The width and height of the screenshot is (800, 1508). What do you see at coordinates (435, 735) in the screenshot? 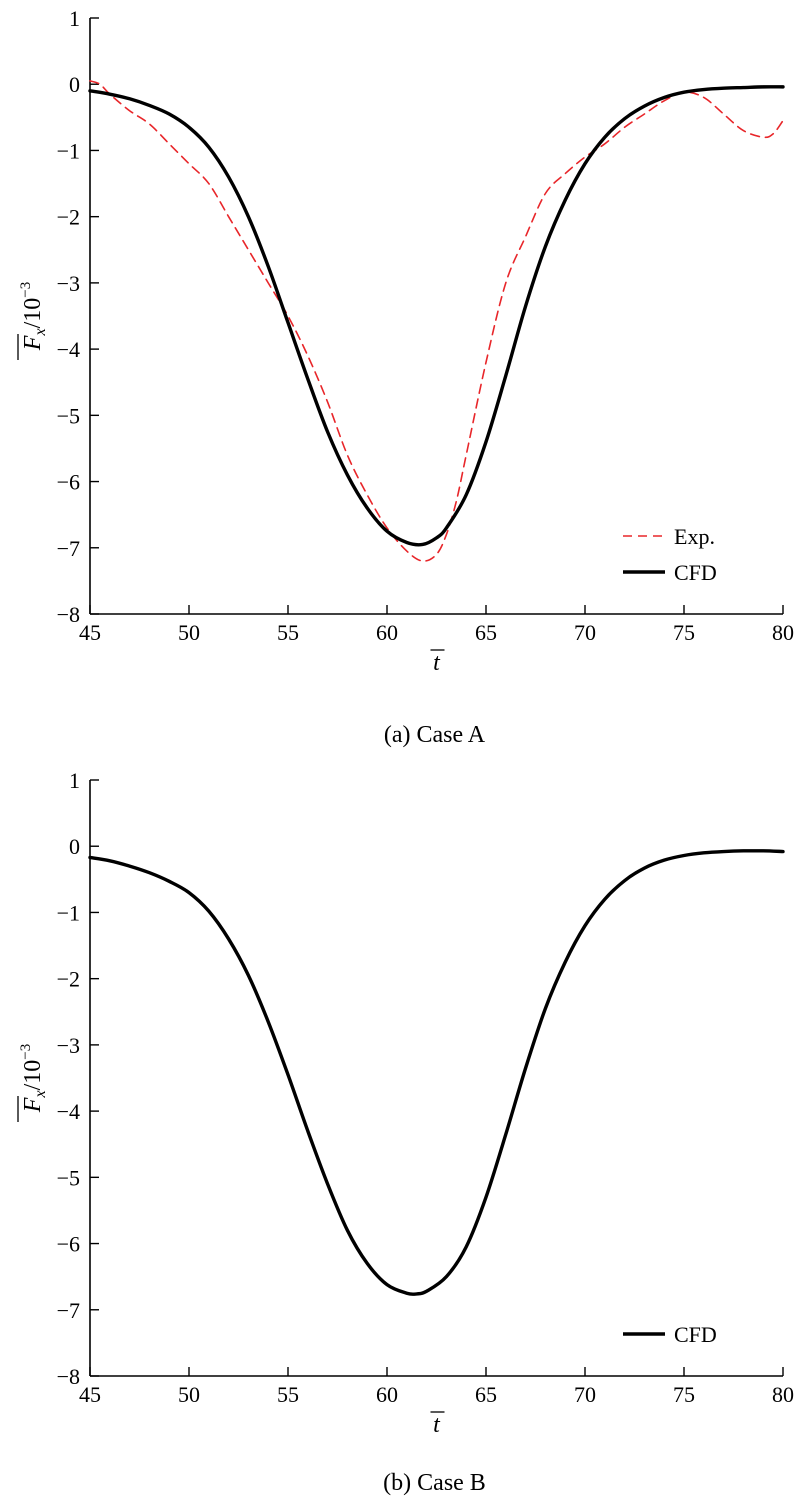
I see `panel-caption: (a) Case A` at bounding box center [435, 735].